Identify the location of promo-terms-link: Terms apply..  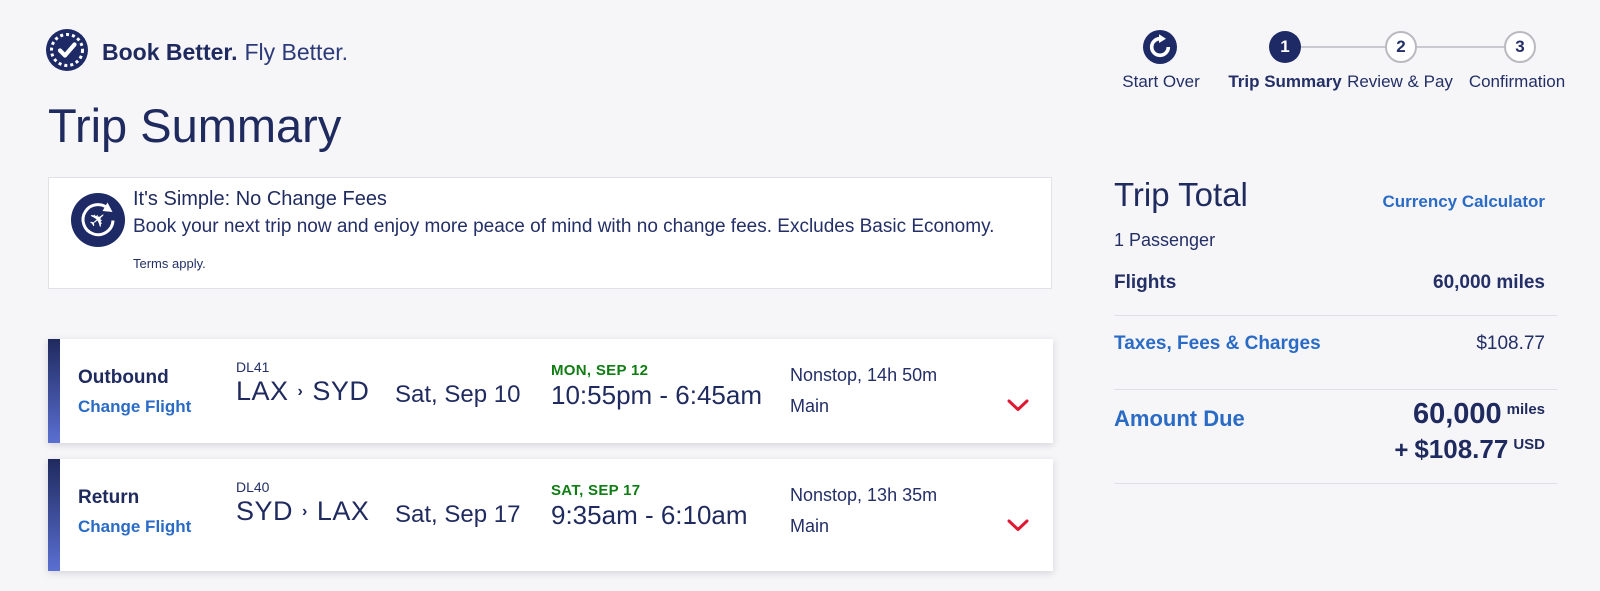
(169, 263).